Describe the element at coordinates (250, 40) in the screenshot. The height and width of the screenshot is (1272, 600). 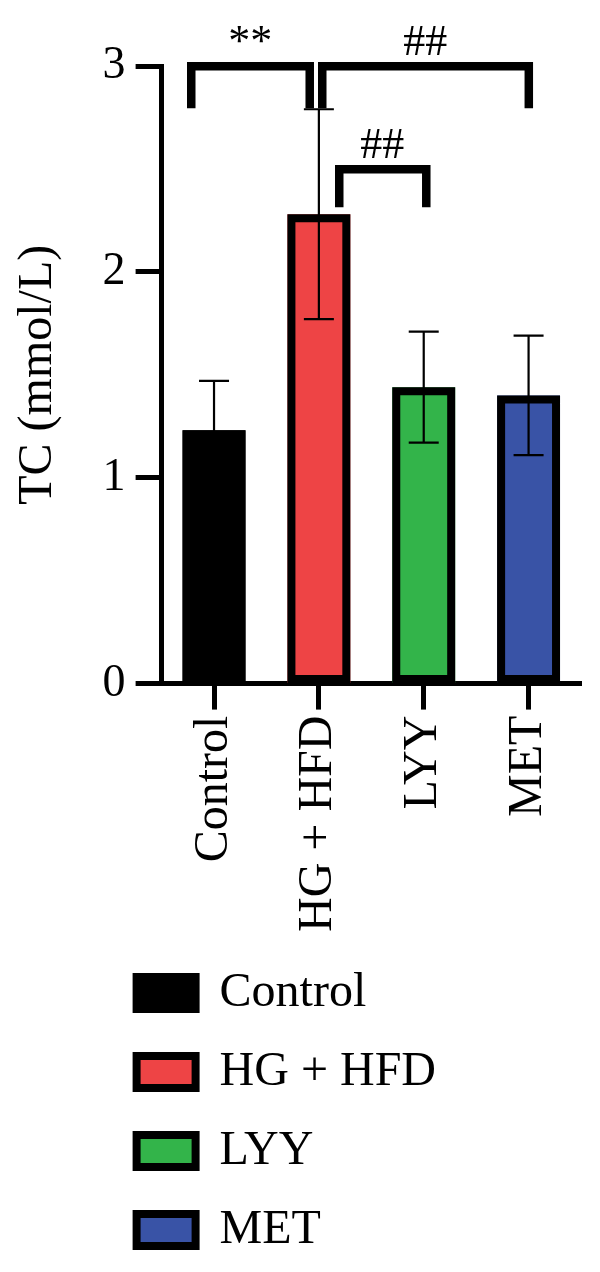
I see `annotation: **` at that location.